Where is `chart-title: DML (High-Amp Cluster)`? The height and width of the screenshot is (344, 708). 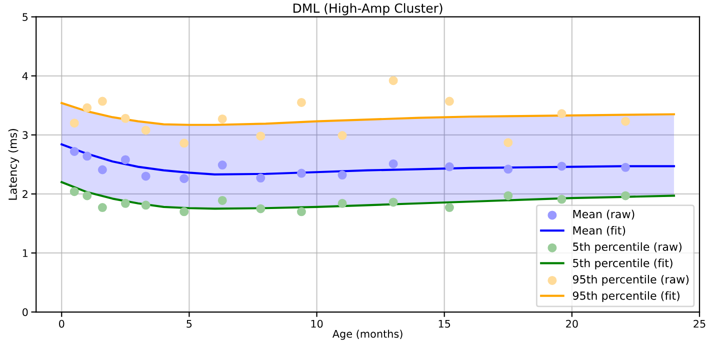
chart-title: DML (High-Amp Cluster) is located at coordinates (368, 9).